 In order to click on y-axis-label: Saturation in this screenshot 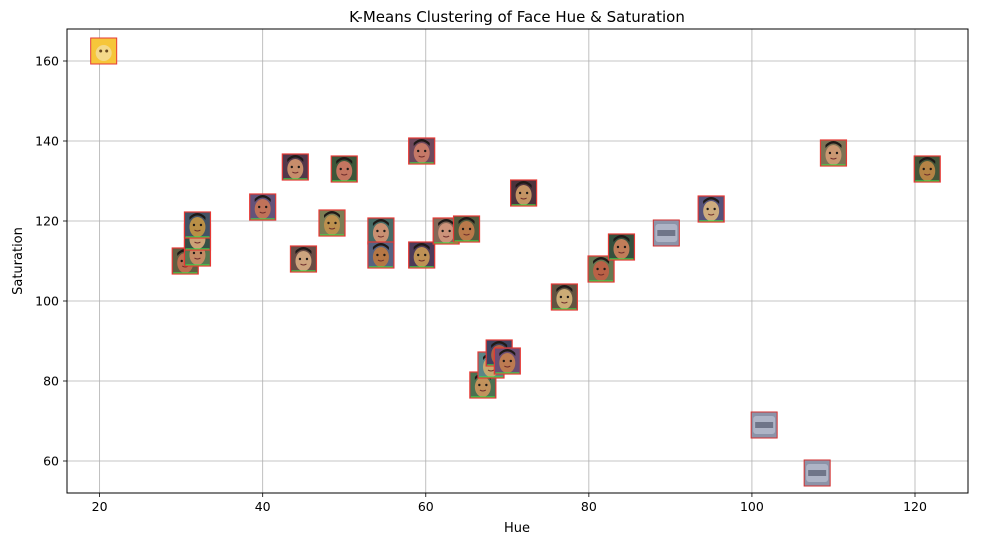, I will do `click(18, 261)`.